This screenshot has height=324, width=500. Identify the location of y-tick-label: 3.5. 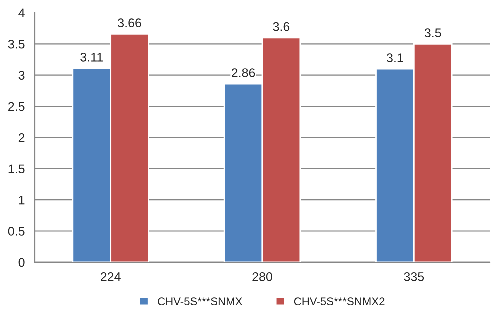
(16, 44).